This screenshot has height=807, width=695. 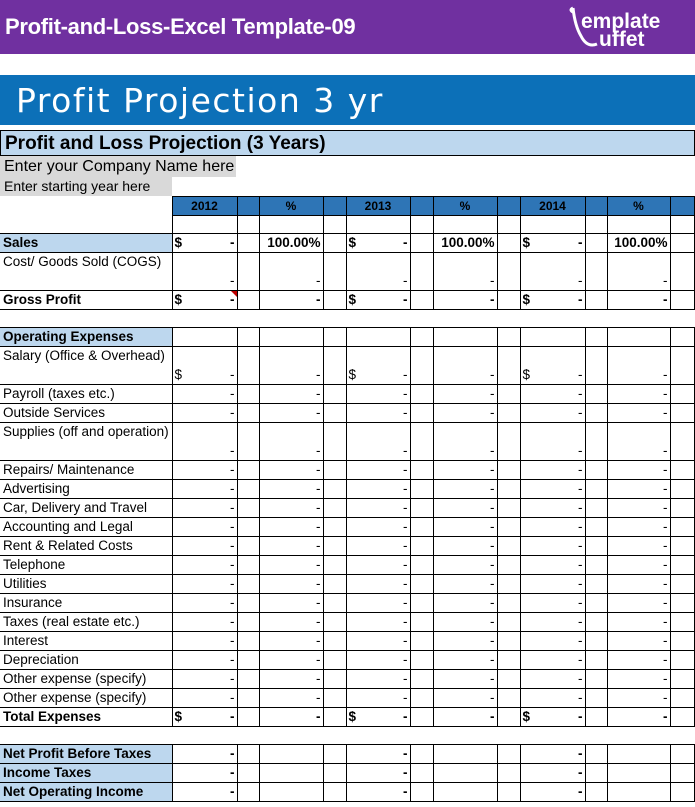 What do you see at coordinates (86, 186) in the screenshot?
I see `start-year-cell: Enter starting year here` at bounding box center [86, 186].